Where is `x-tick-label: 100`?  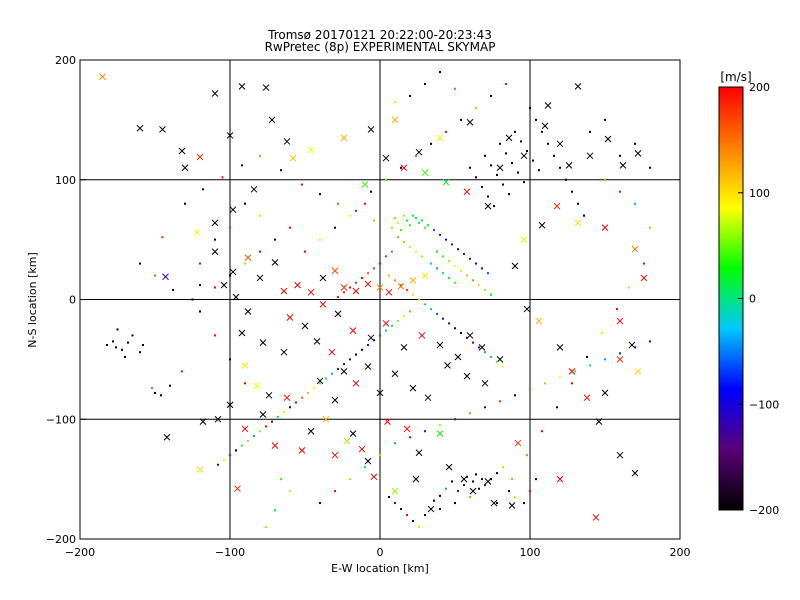
x-tick-label: 100 is located at coordinates (530, 552).